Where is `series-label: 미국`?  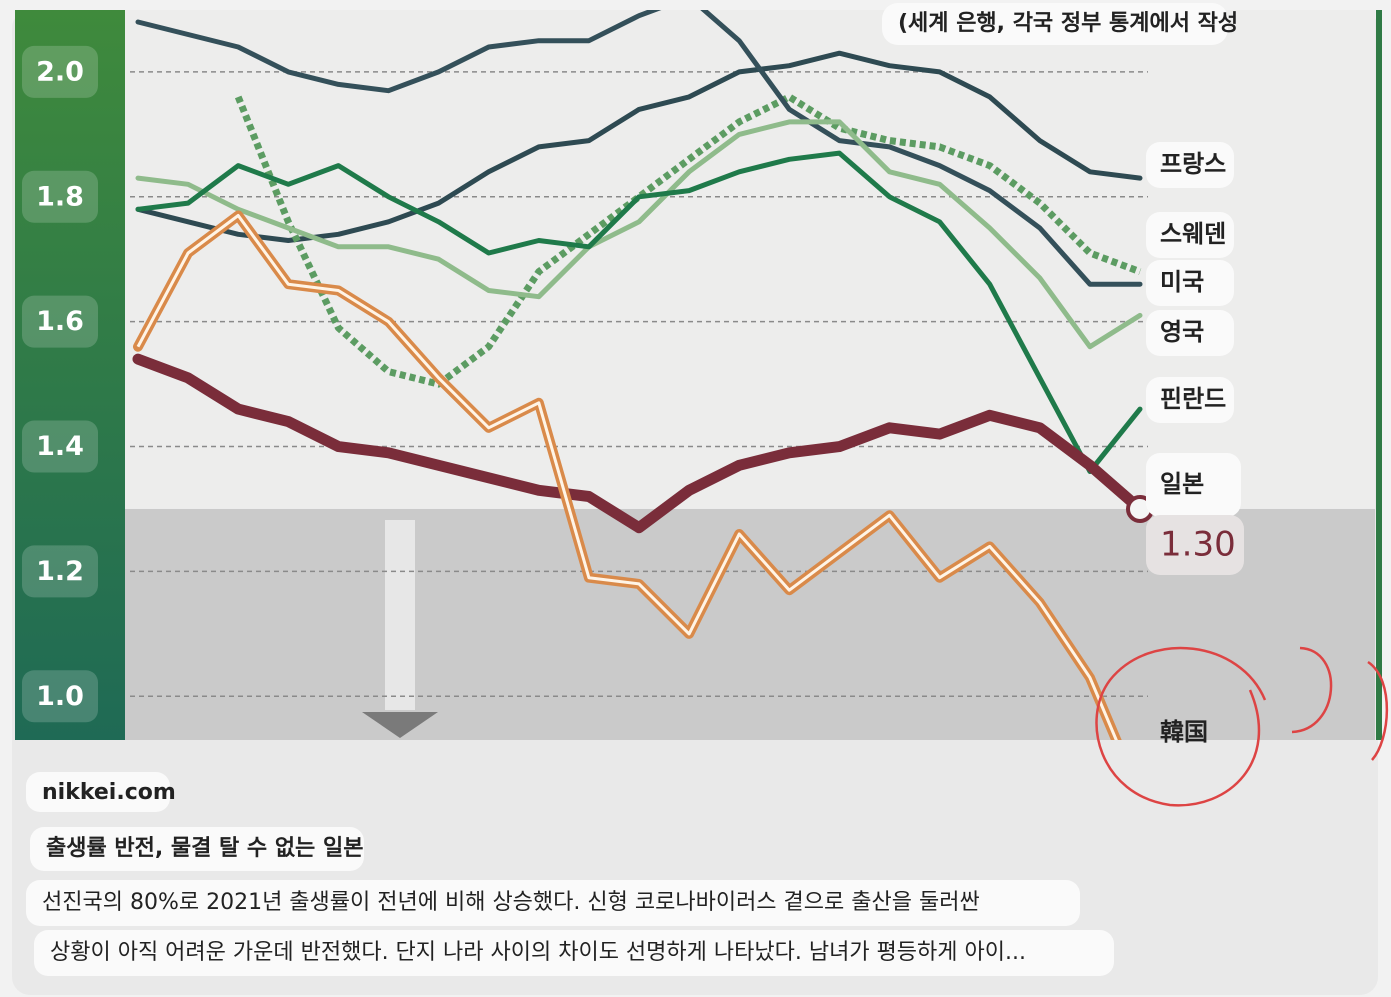
series-label: 미국 is located at coordinates (1182, 282).